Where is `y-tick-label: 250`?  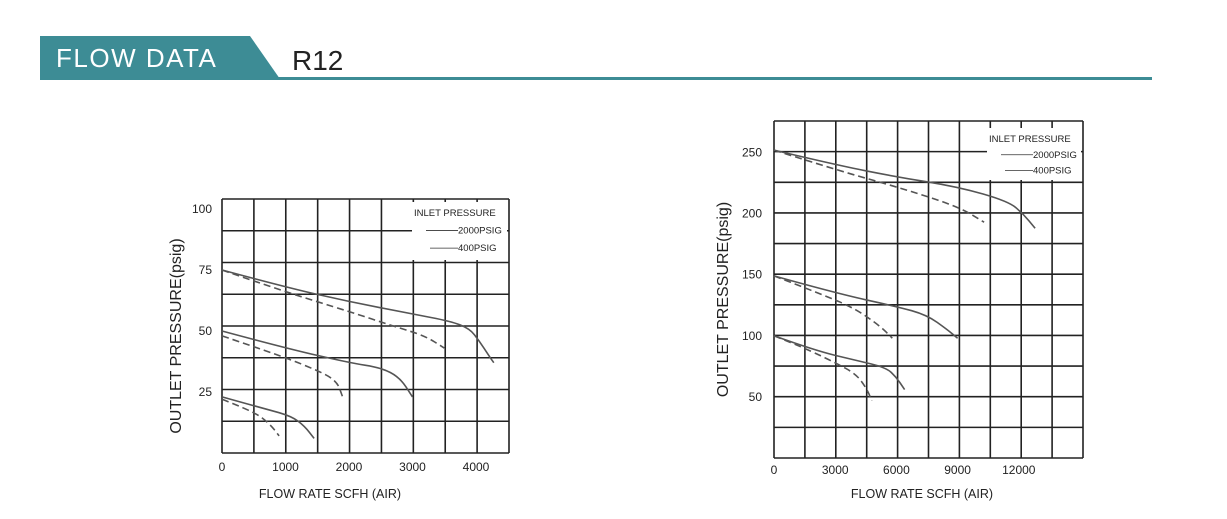 y-tick-label: 250 is located at coordinates (752, 153).